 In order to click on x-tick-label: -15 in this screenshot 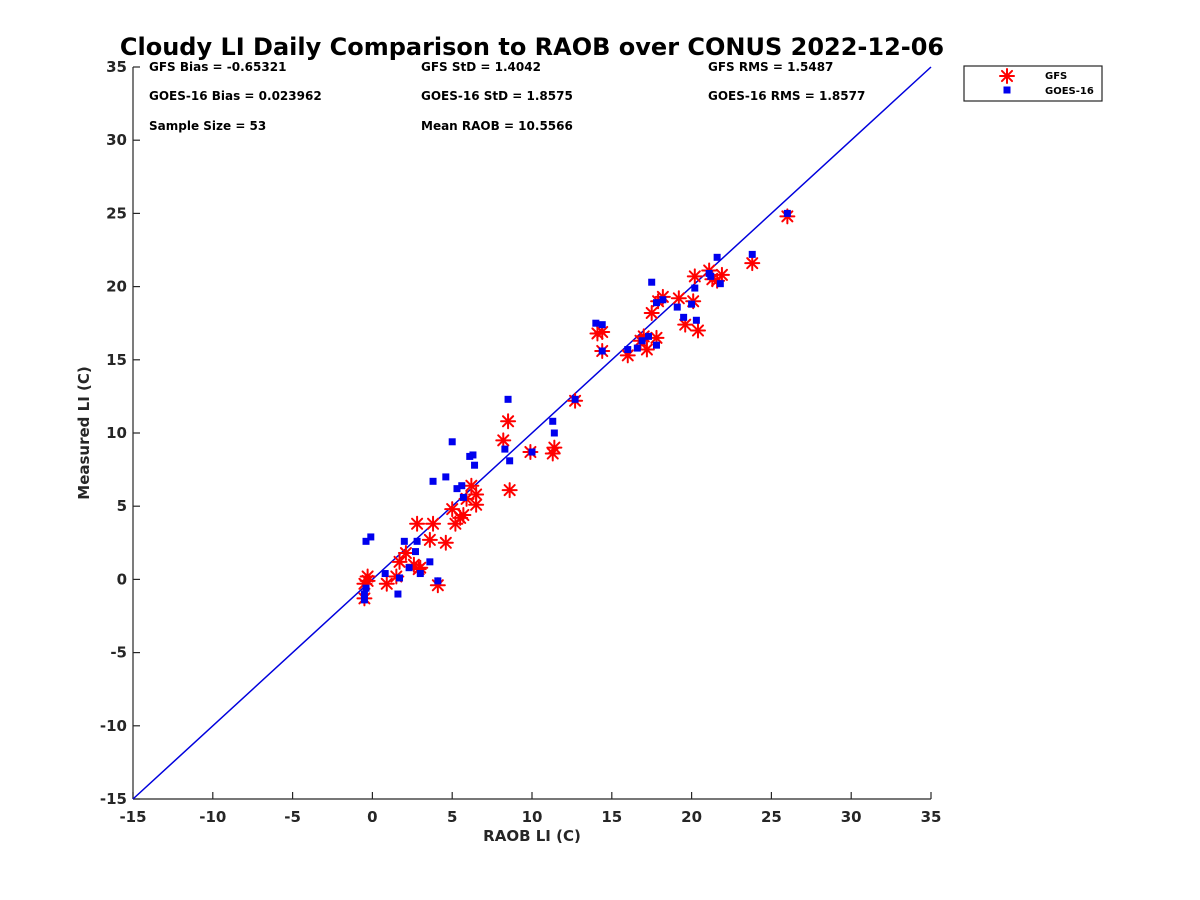, I will do `click(132, 817)`.